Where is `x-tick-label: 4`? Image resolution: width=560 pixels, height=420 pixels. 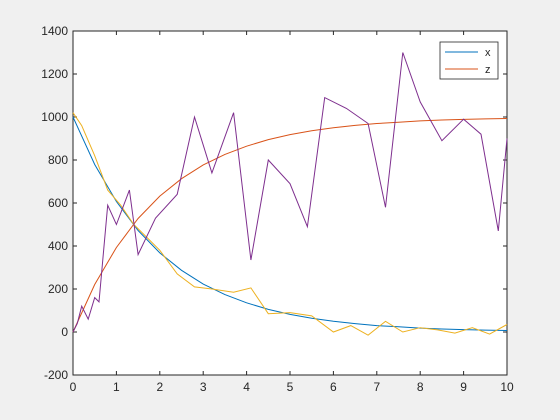
x-tick-label: 4 is located at coordinates (246, 387).